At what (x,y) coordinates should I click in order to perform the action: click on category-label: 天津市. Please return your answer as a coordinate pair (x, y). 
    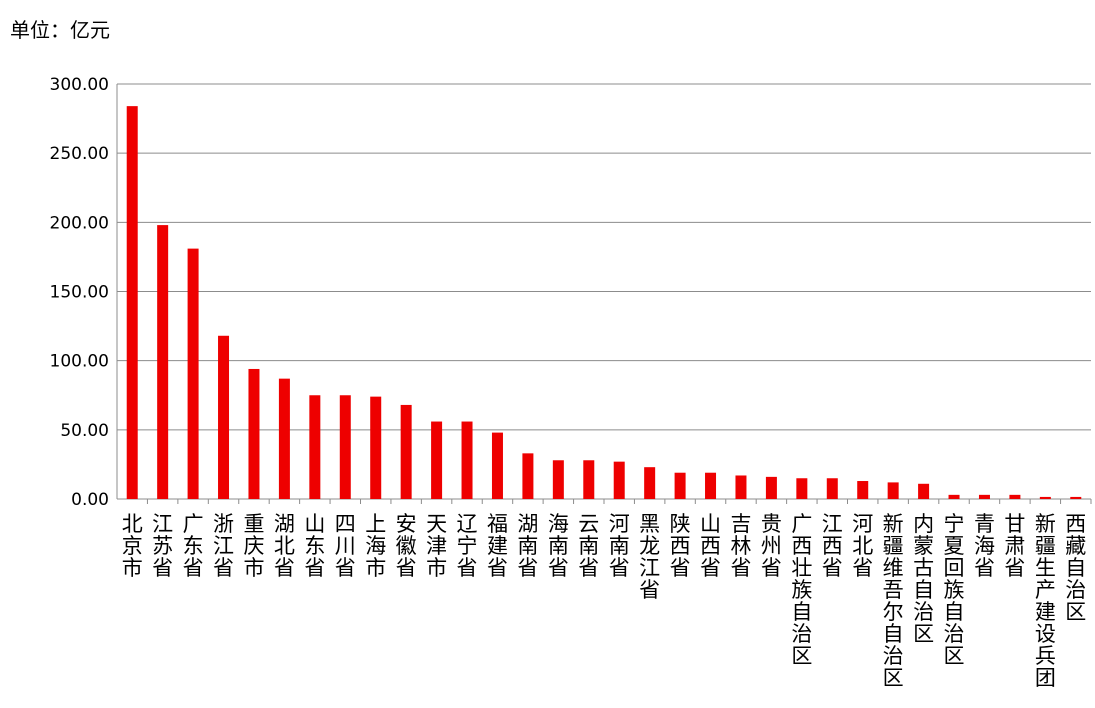
    Looking at the image, I should click on (436, 546).